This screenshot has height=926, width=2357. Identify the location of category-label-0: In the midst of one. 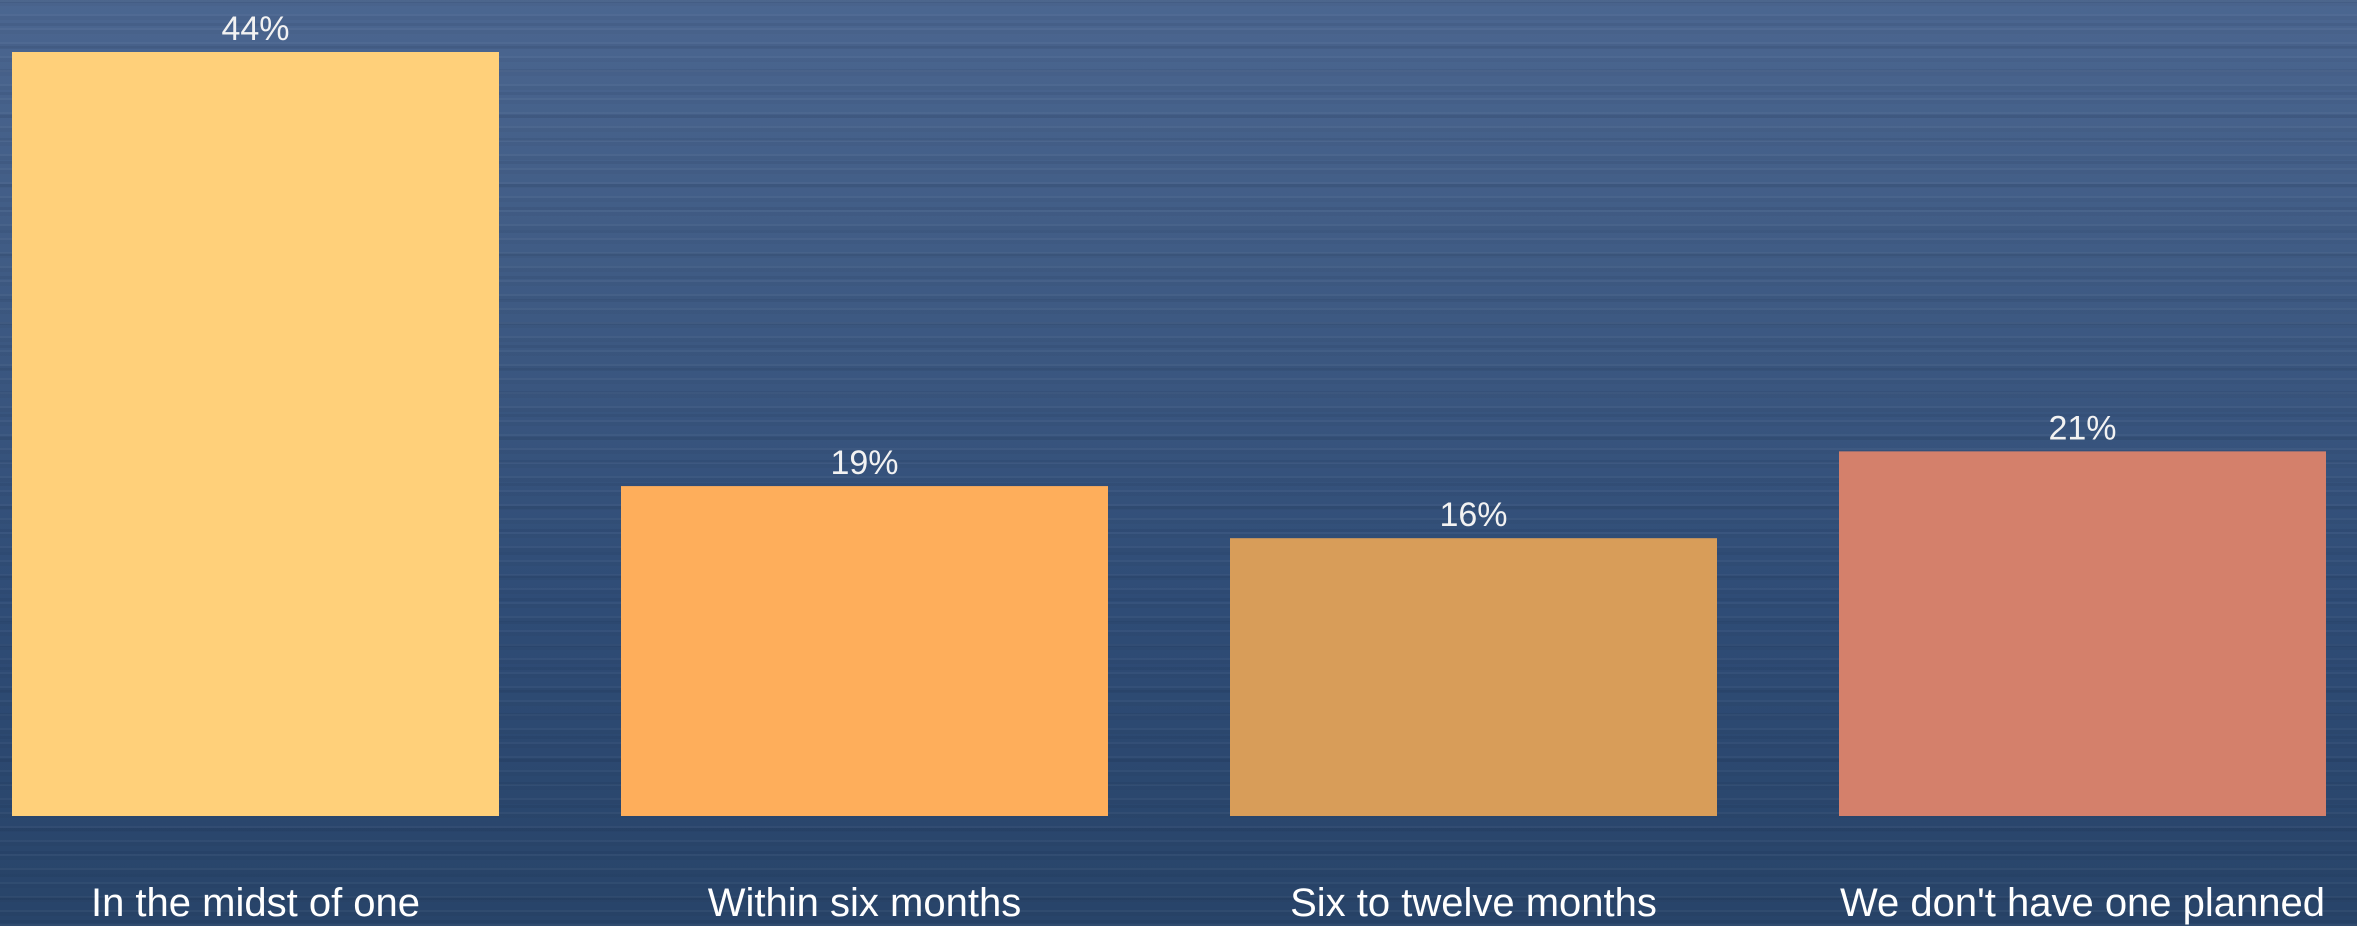
(255, 903).